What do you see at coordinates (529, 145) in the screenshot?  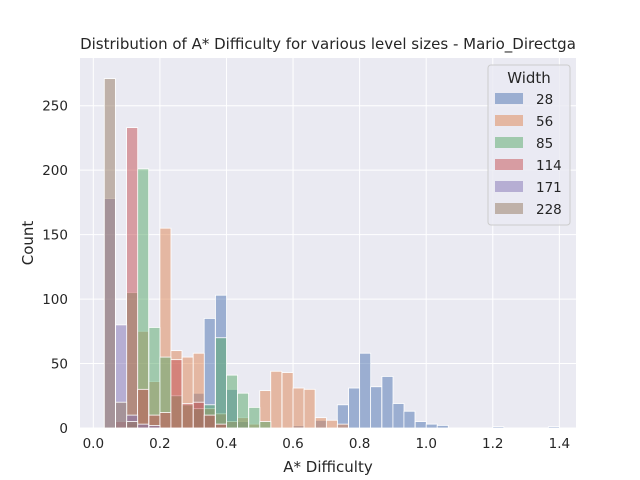 I see `legend: Width 28 56 85 114 171 228` at bounding box center [529, 145].